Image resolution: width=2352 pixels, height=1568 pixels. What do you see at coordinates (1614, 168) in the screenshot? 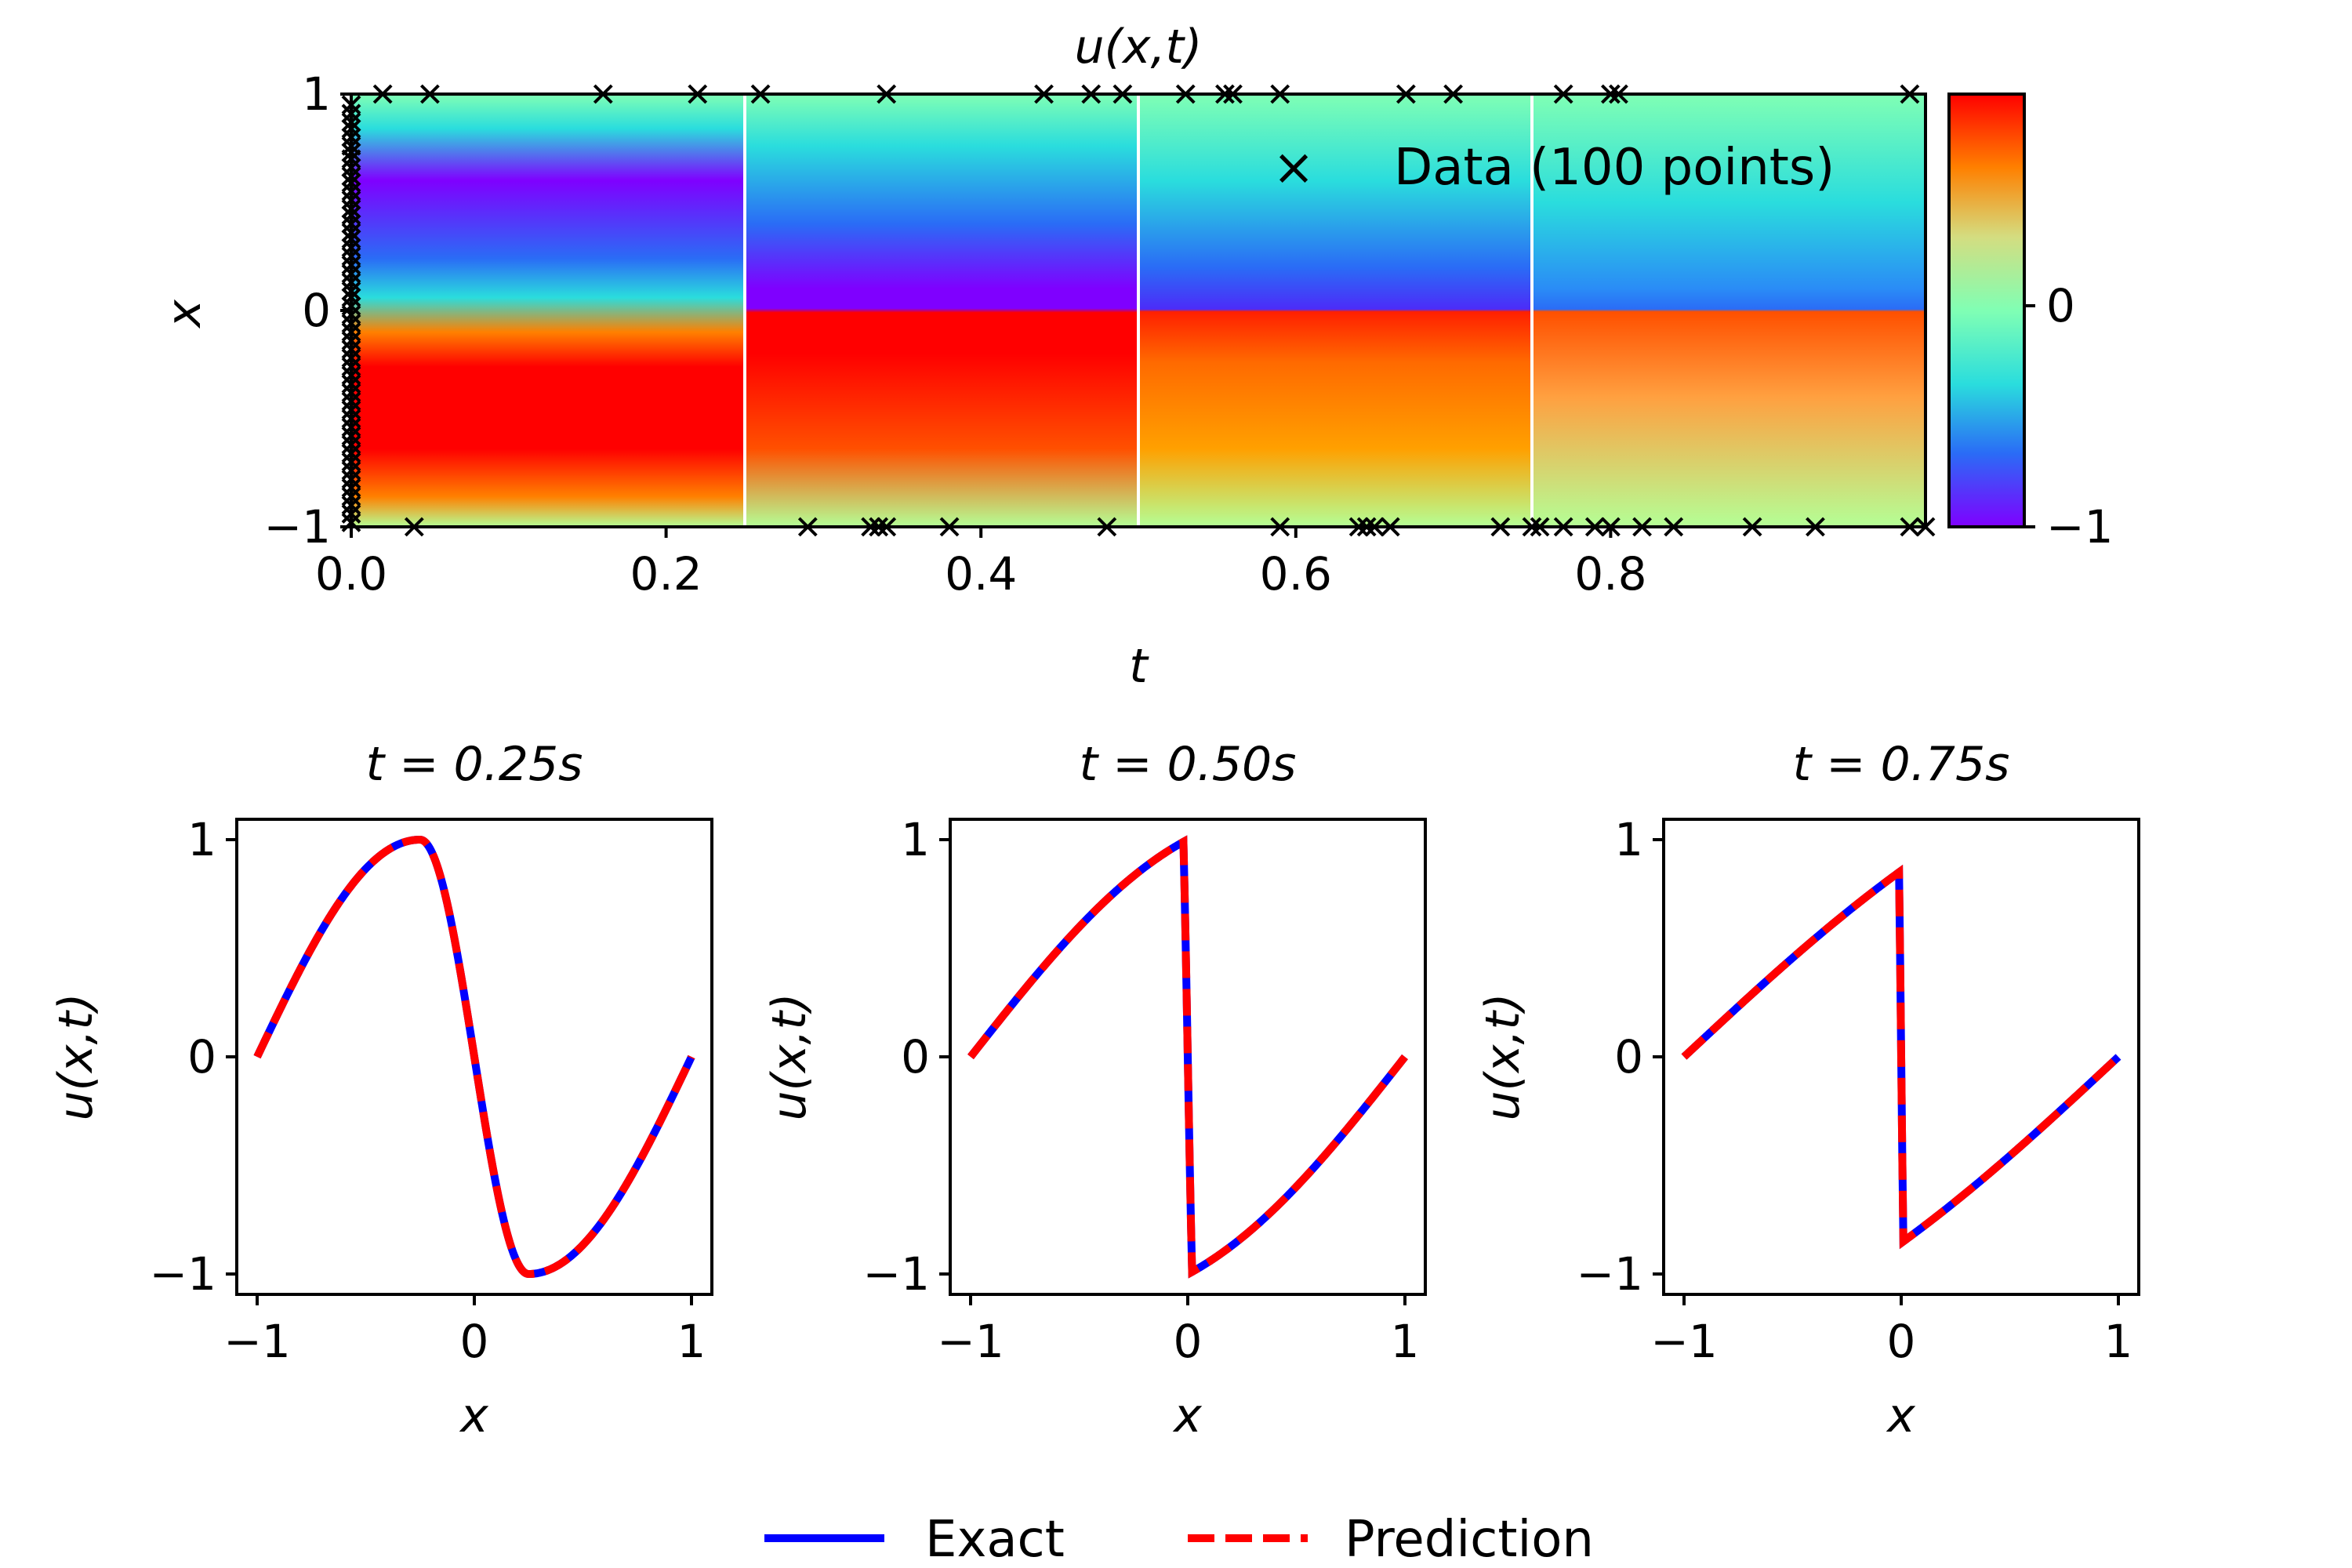
I see `legend-label-data: Data (100 points)` at bounding box center [1614, 168].